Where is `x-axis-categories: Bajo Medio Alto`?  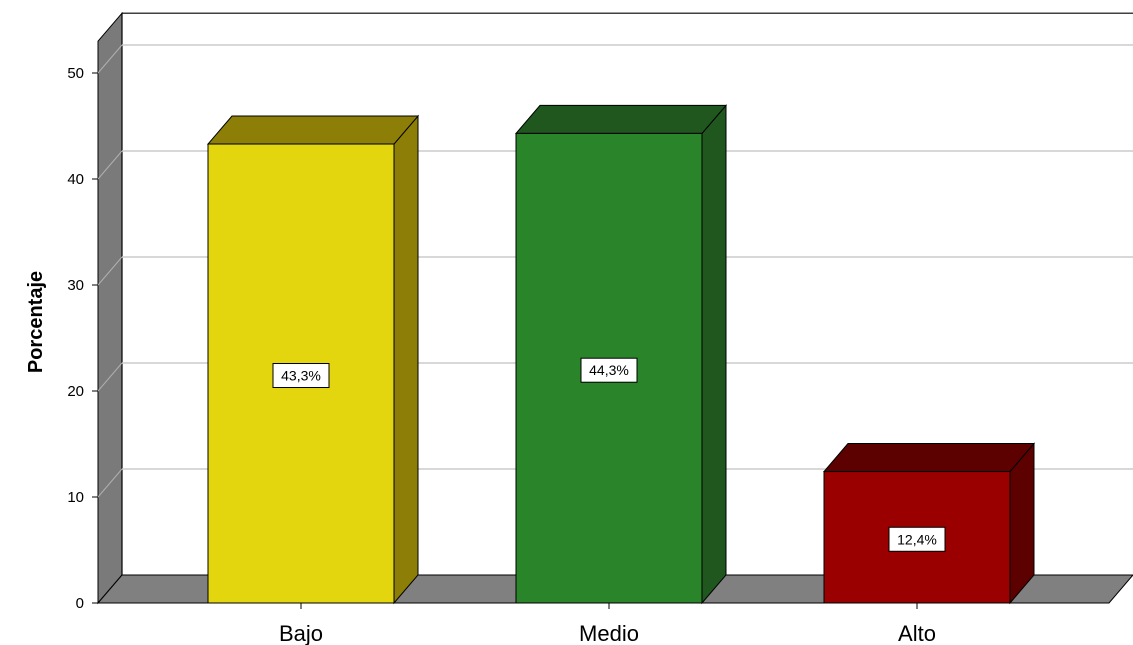 x-axis-categories: Bajo Medio Alto is located at coordinates (607, 624).